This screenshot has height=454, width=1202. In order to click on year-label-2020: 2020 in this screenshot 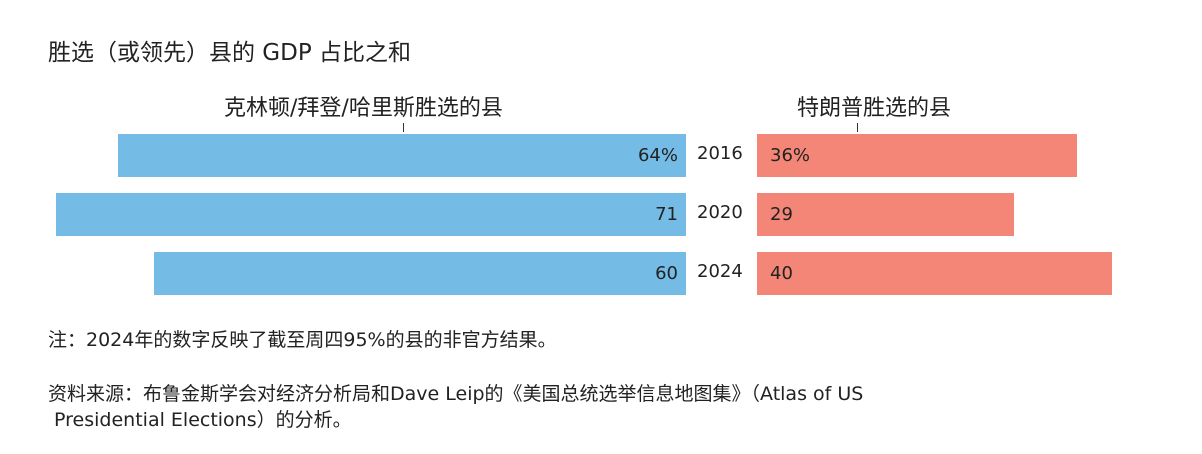, I will do `click(720, 212)`.